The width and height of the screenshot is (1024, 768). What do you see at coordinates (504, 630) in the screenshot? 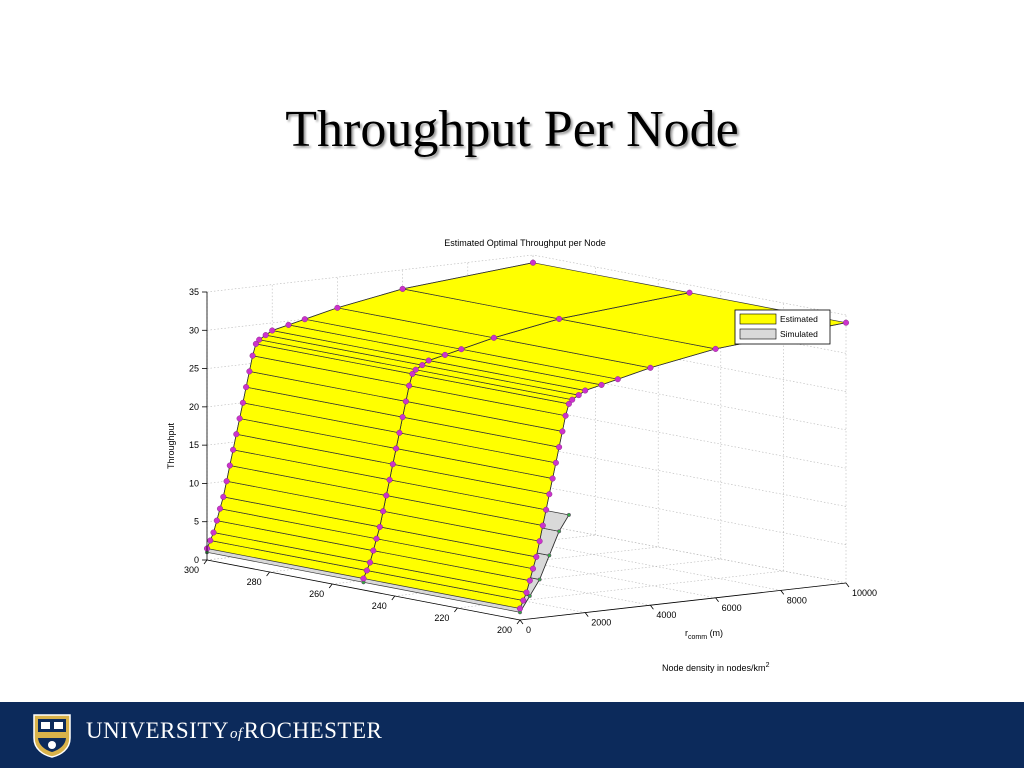
I see `density-tick-label: 200` at bounding box center [504, 630].